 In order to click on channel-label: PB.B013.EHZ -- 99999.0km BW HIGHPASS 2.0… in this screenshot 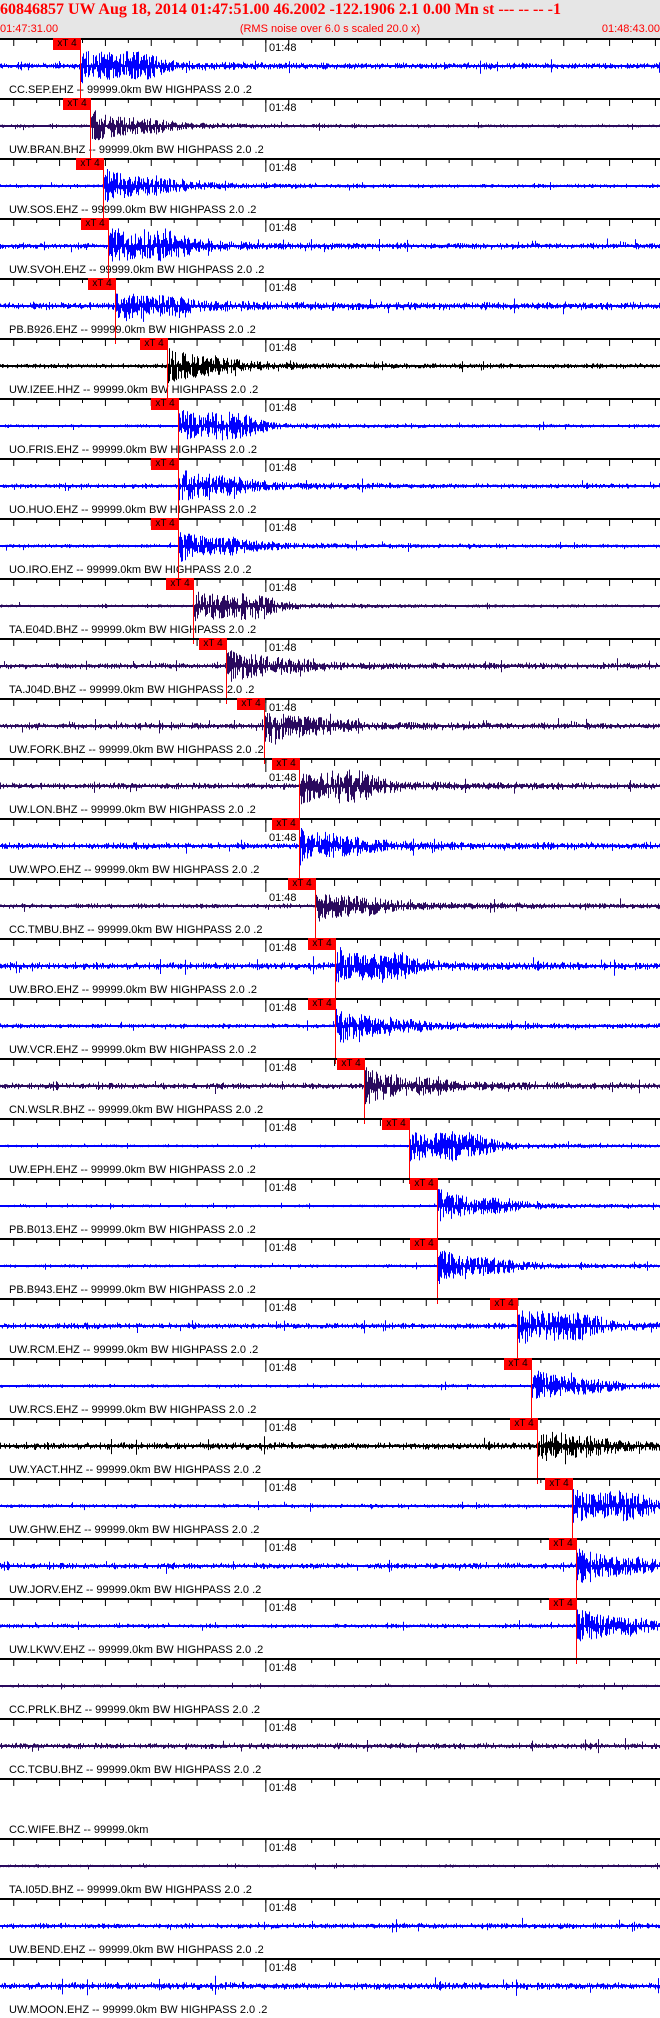, I will do `click(132, 1230)`.